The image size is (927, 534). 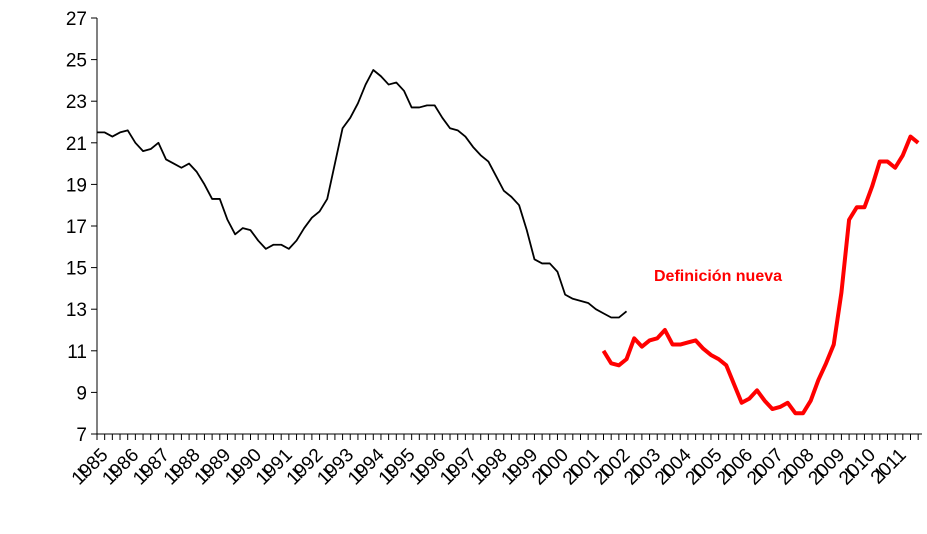 What do you see at coordinates (76, 310) in the screenshot?
I see `y-tick-label: 13` at bounding box center [76, 310].